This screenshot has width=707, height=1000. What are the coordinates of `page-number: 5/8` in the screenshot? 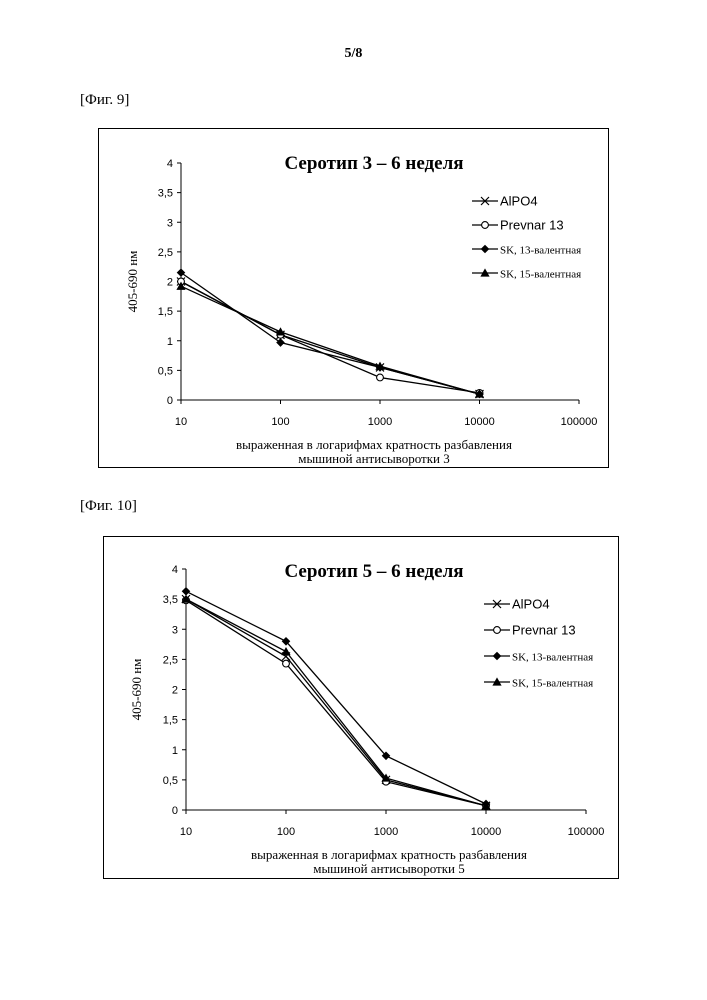 It's located at (353, 53).